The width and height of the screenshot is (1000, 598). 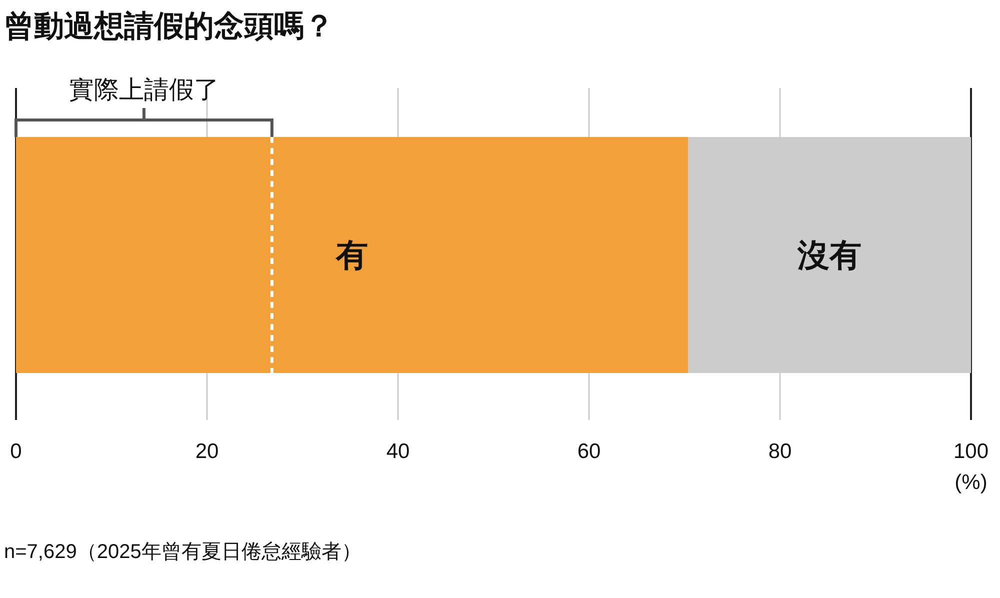 I want to click on x-tick-label: 80, so click(x=780, y=451).